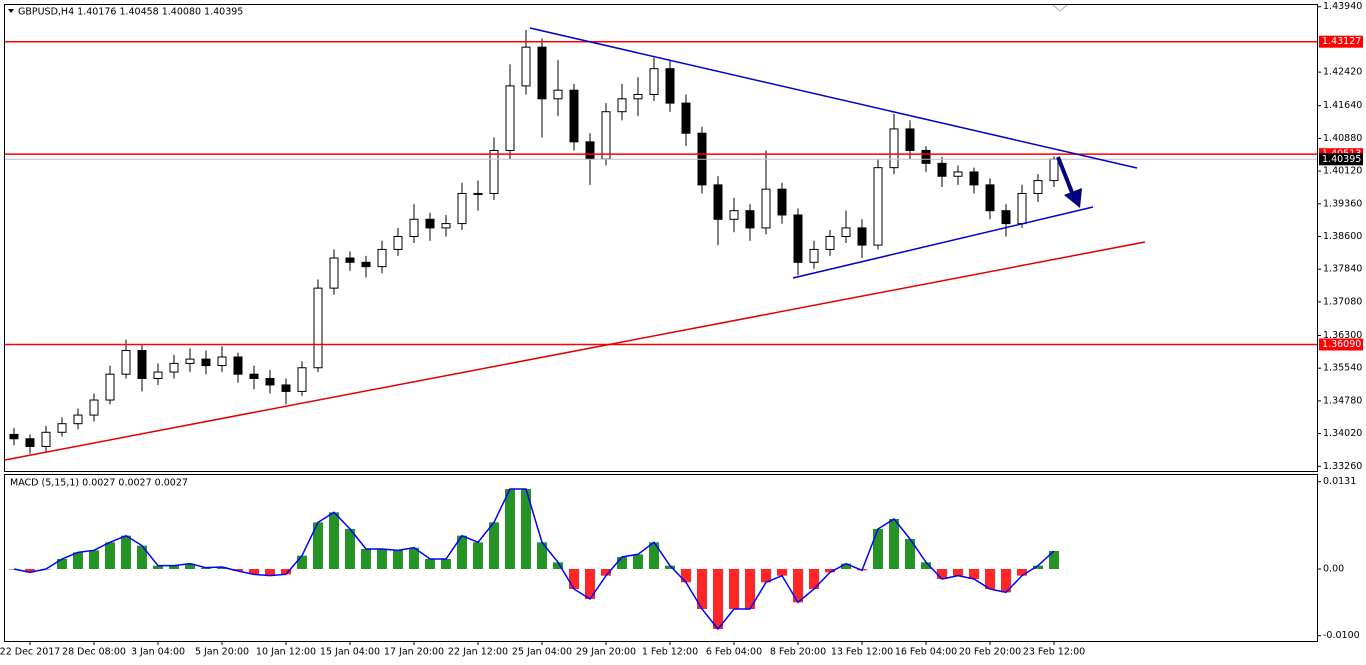  I want to click on macd-title: MACD (5,15,1) 0.0027 0.0027 0.0027, so click(99, 483).